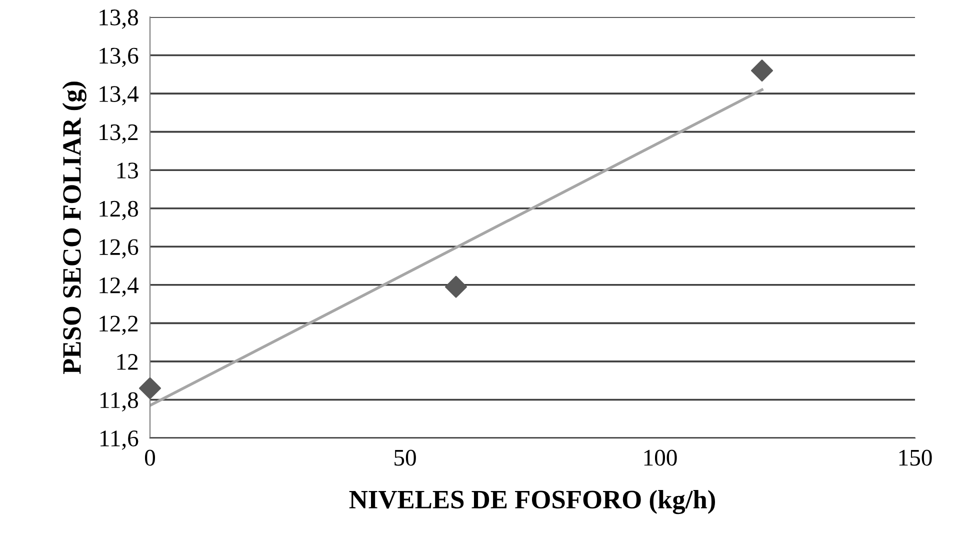 This screenshot has height=544, width=955. What do you see at coordinates (74, 228) in the screenshot?
I see `y-axis-title: PESO SECO FOLIAR (g)` at bounding box center [74, 228].